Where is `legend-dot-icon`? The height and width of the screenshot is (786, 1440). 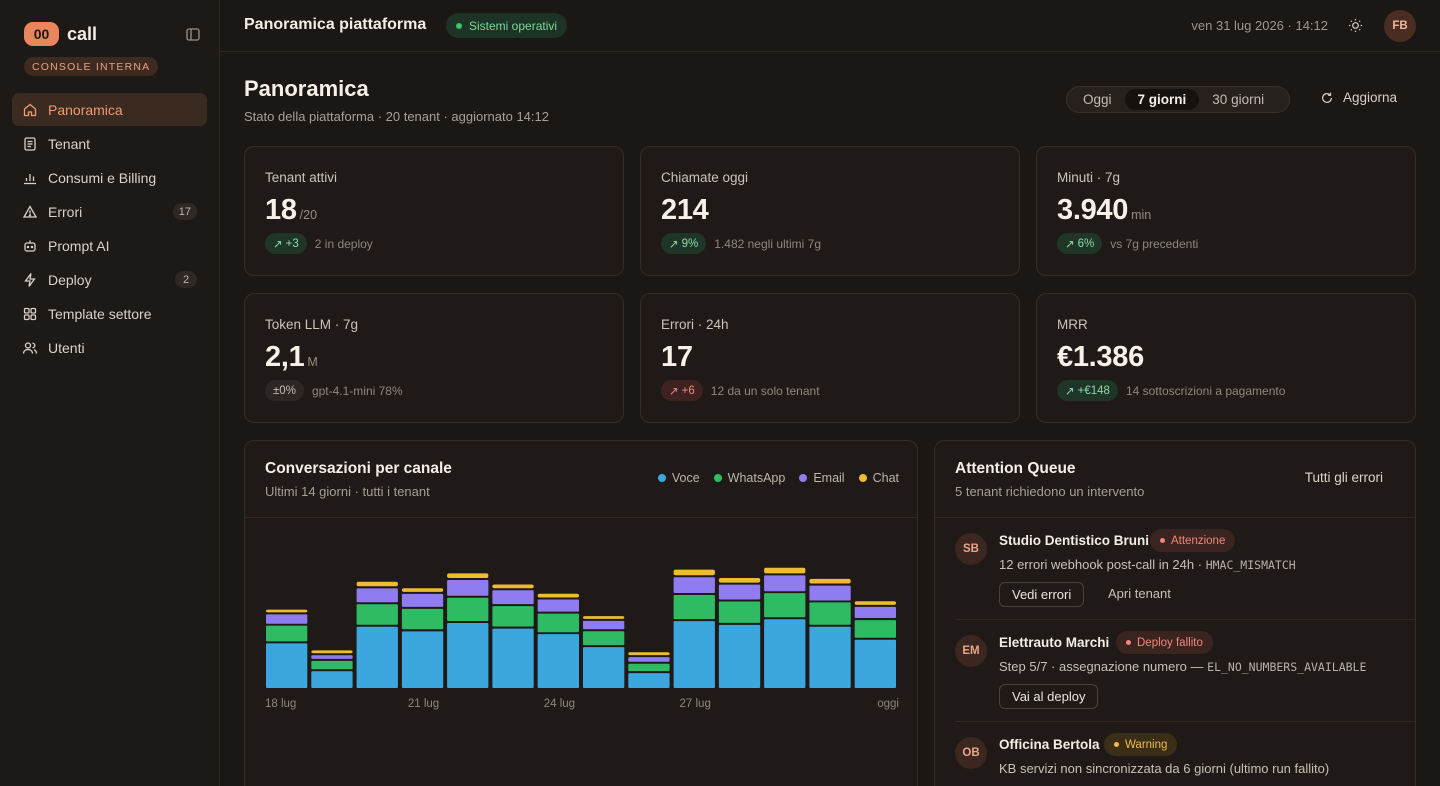 legend-dot-icon is located at coordinates (803, 478).